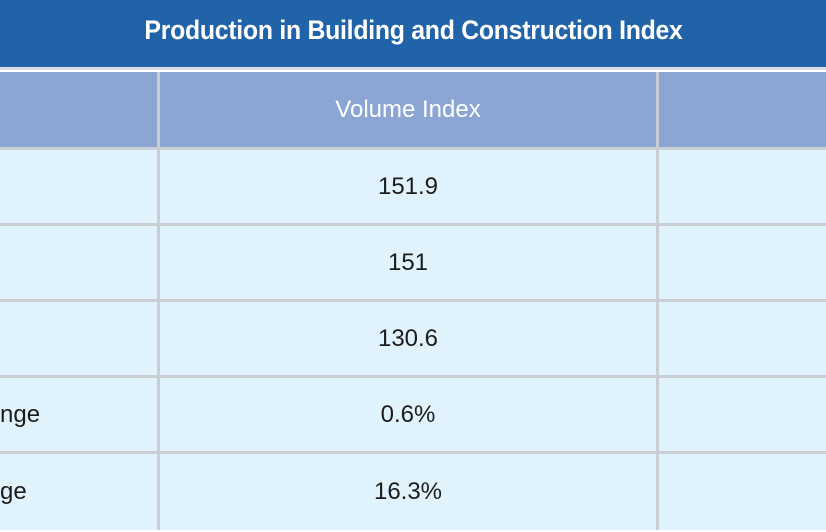  I want to click on table-row: 151, so click(413, 264).